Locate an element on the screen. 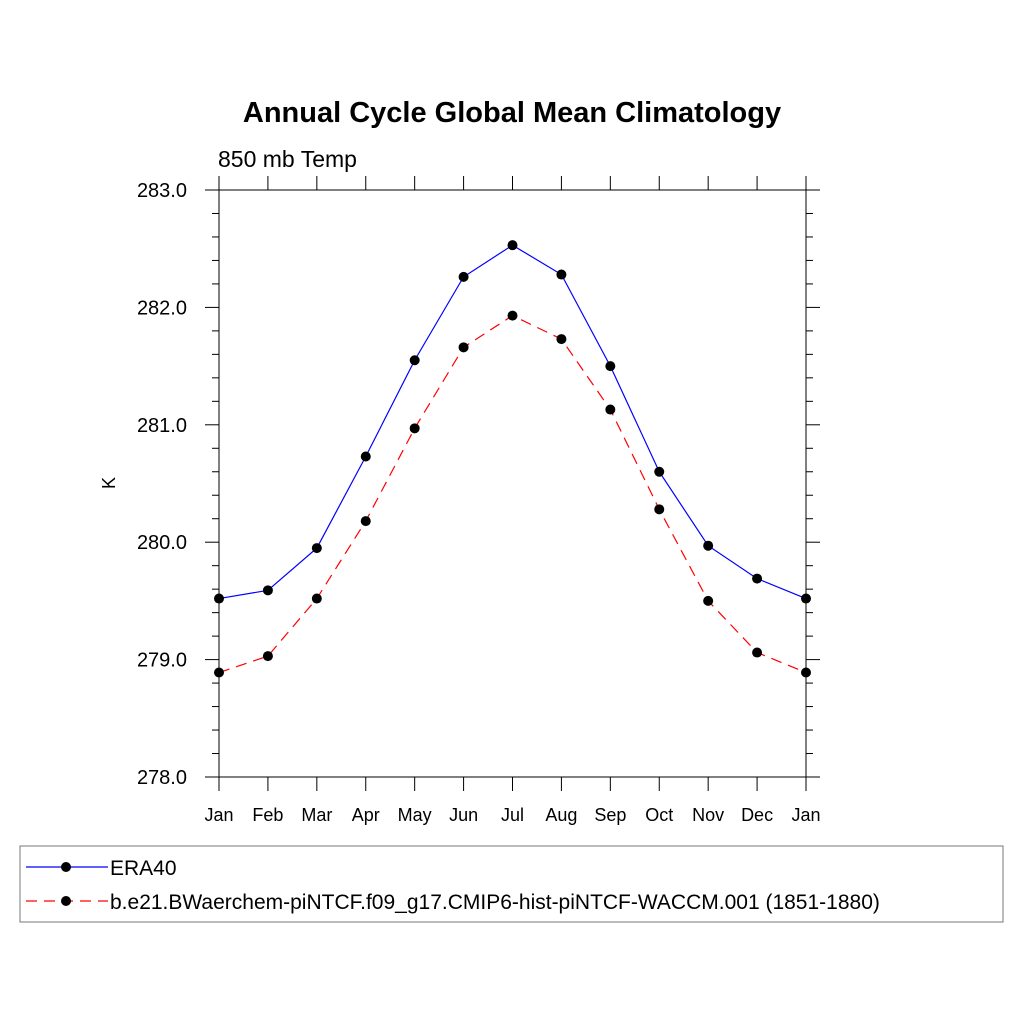  x-tick-label: Nov is located at coordinates (708, 815).